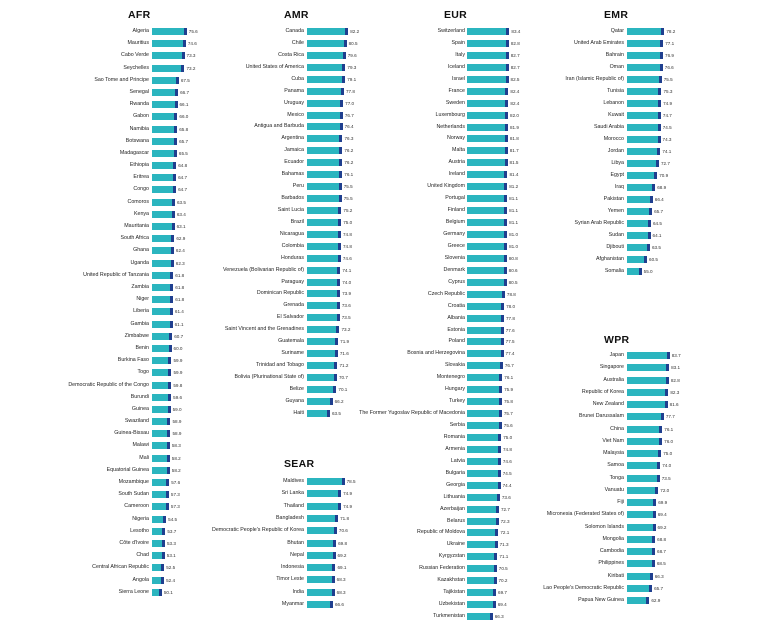 The width and height of the screenshot is (767, 621). I want to click on category-label: Morocco, so click(613, 139).